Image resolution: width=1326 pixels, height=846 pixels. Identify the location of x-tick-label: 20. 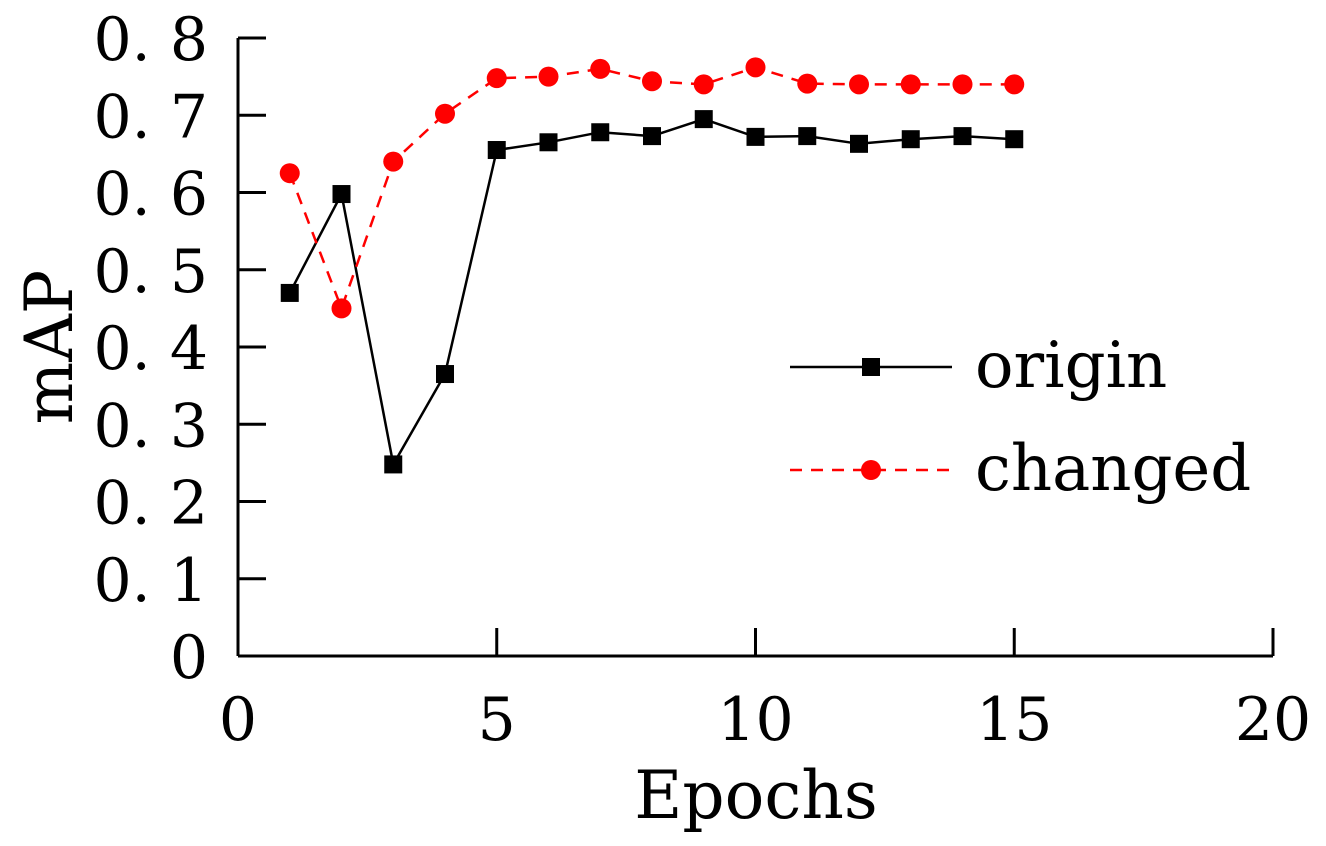
(1273, 720).